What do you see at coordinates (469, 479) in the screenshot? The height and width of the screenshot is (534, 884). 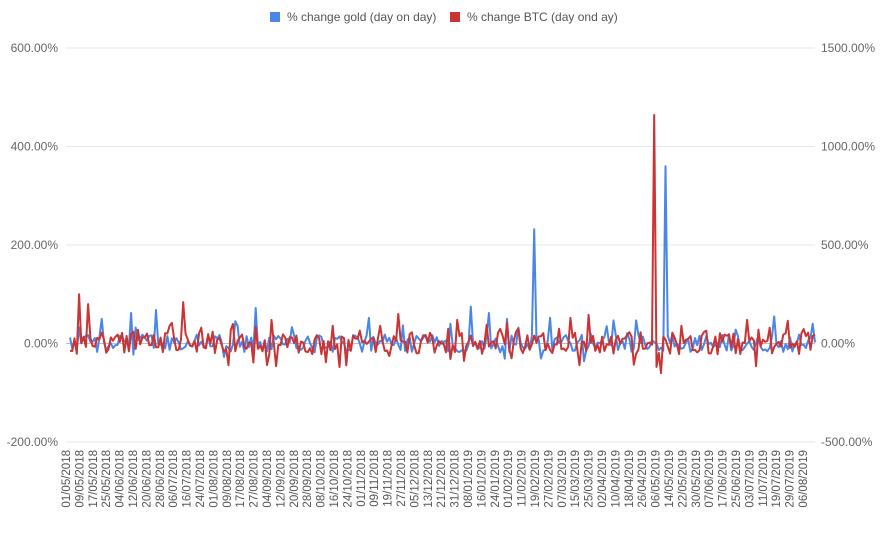 I see `x-tick-label: 08/01/2019` at bounding box center [469, 479].